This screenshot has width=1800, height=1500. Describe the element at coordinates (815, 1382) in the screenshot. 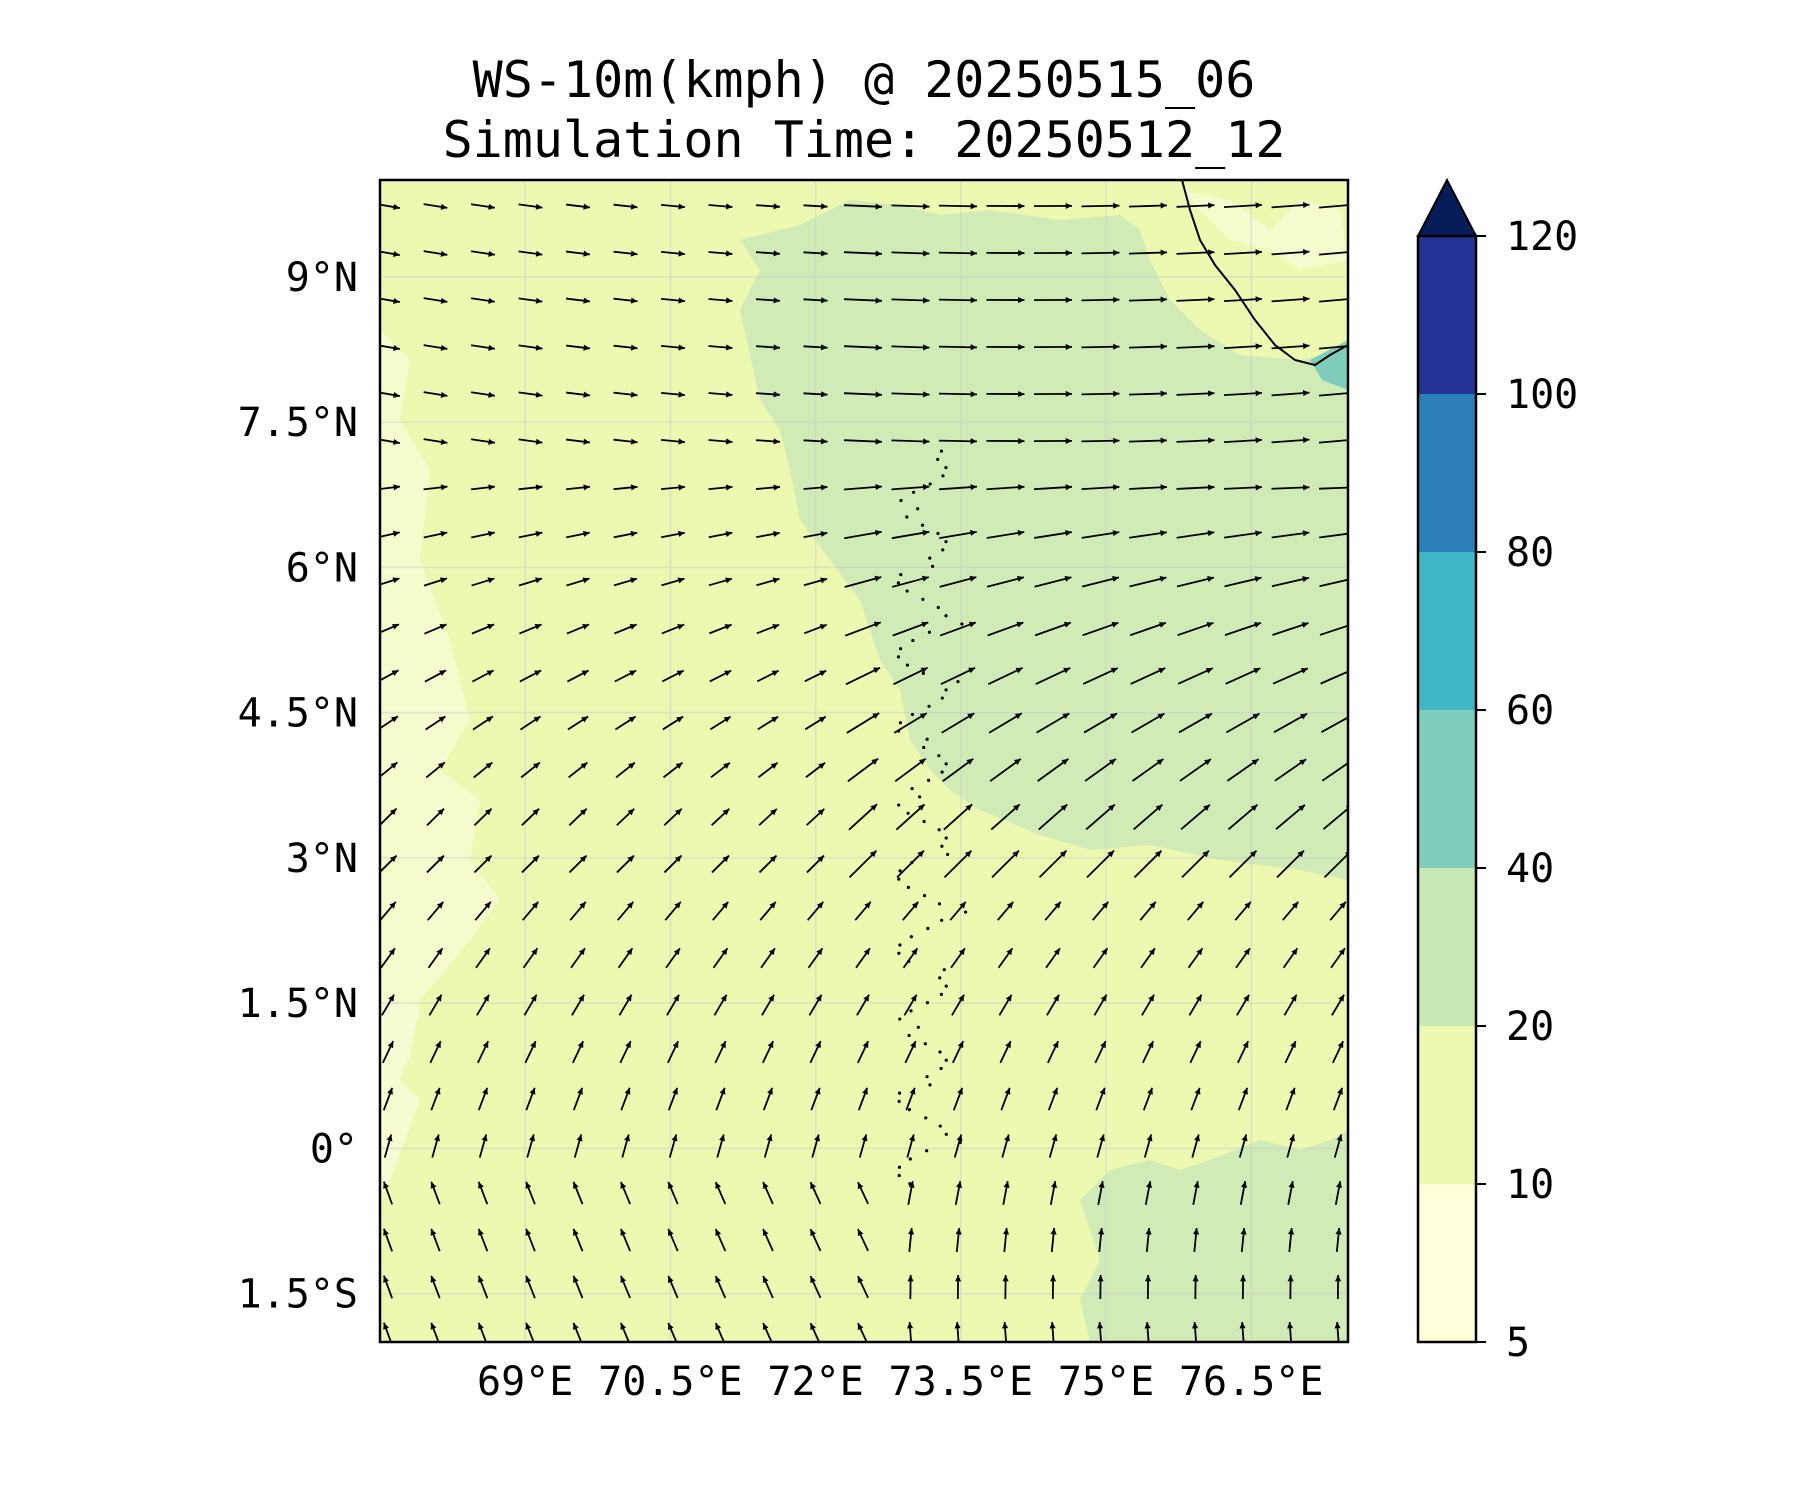

I see `x-tick-label: 72°E` at that location.